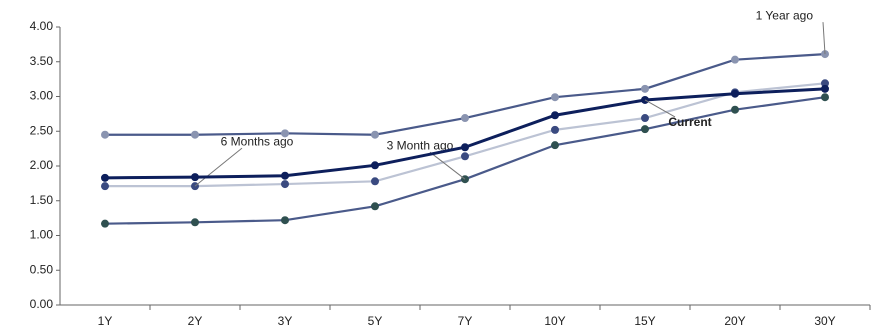  Describe the element at coordinates (195, 321) in the screenshot. I see `x-tick-label: 2Y` at that location.